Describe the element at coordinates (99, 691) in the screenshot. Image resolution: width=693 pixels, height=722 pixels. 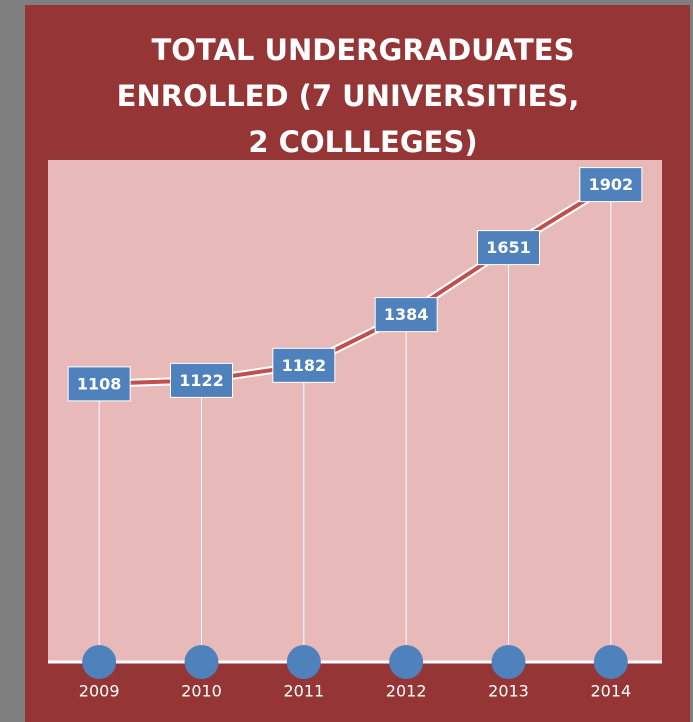
I see `x-tick-label: 2009` at that location.